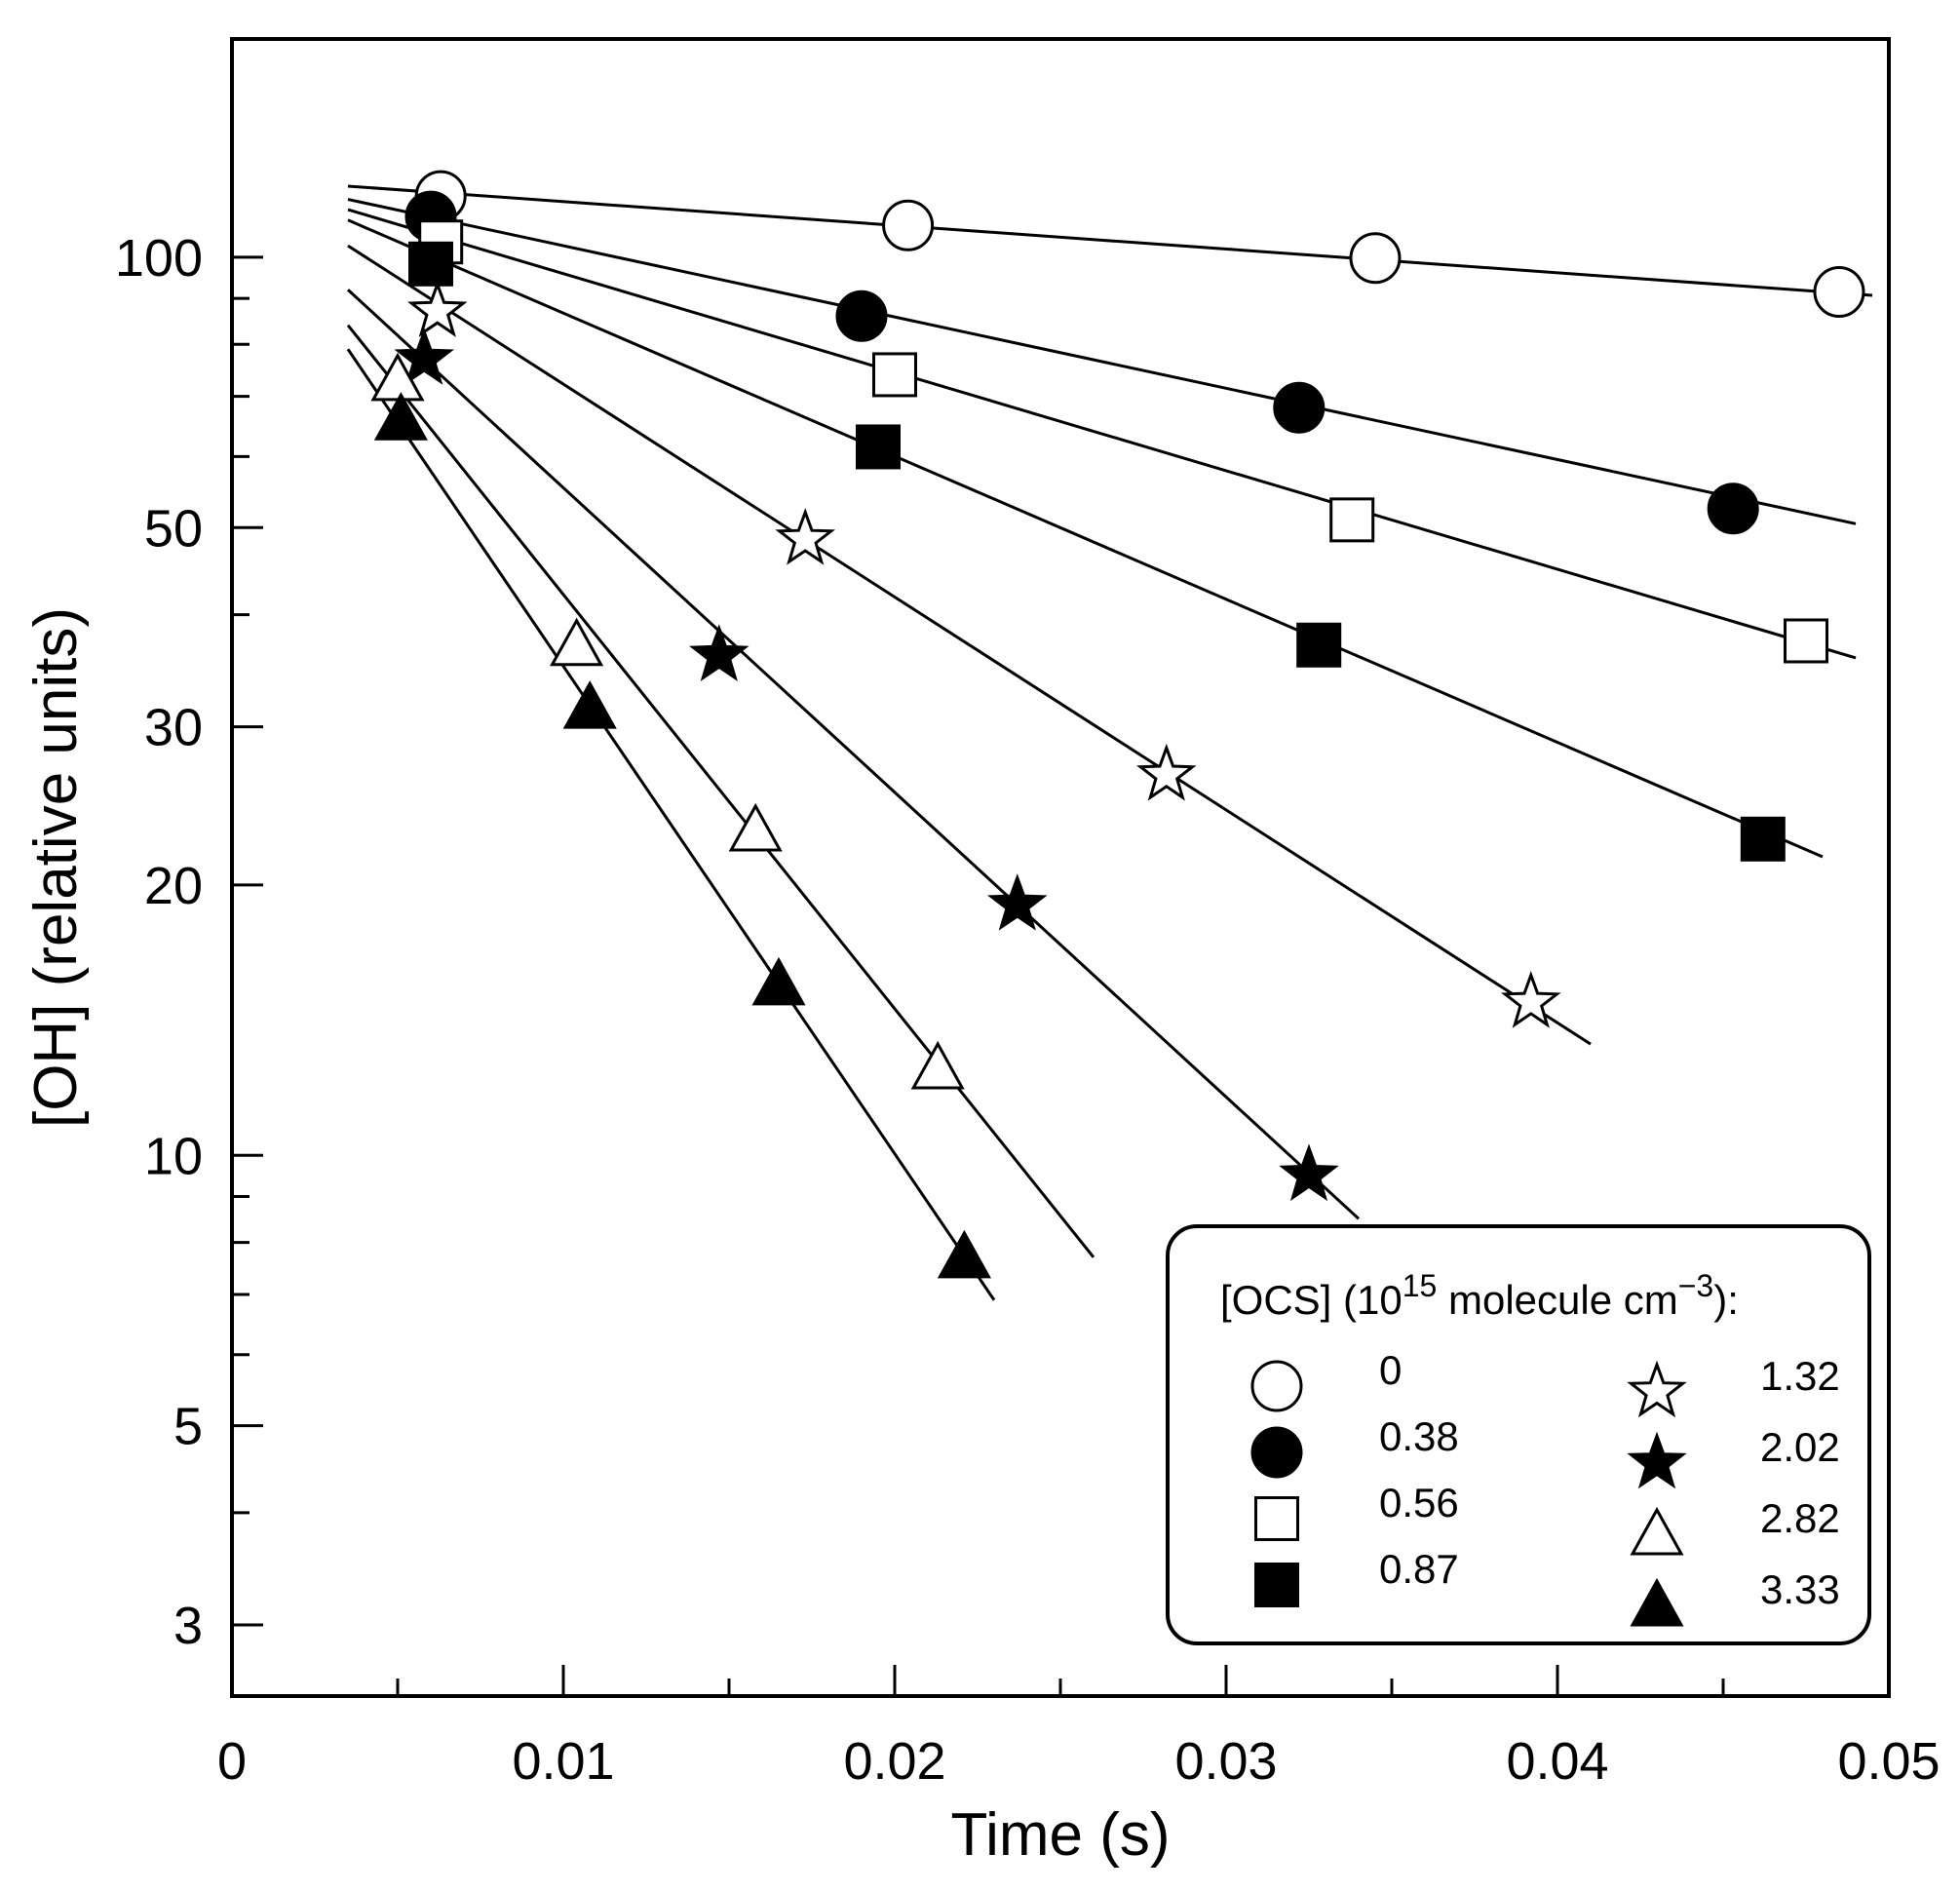 This screenshot has width=1960, height=1892. What do you see at coordinates (1800, 1376) in the screenshot?
I see `legend-label: 1.32` at bounding box center [1800, 1376].